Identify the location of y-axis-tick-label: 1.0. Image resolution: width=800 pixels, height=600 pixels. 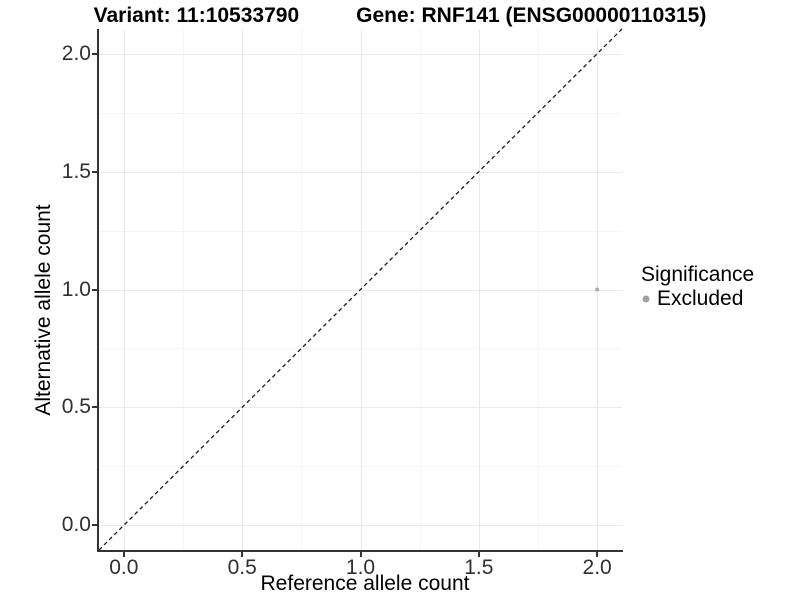
(76, 289).